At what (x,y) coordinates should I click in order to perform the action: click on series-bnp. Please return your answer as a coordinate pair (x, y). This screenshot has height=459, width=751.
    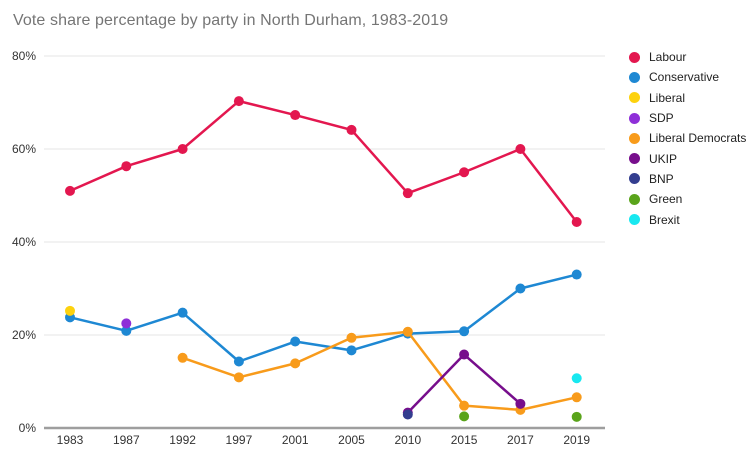
    Looking at the image, I should click on (407, 414).